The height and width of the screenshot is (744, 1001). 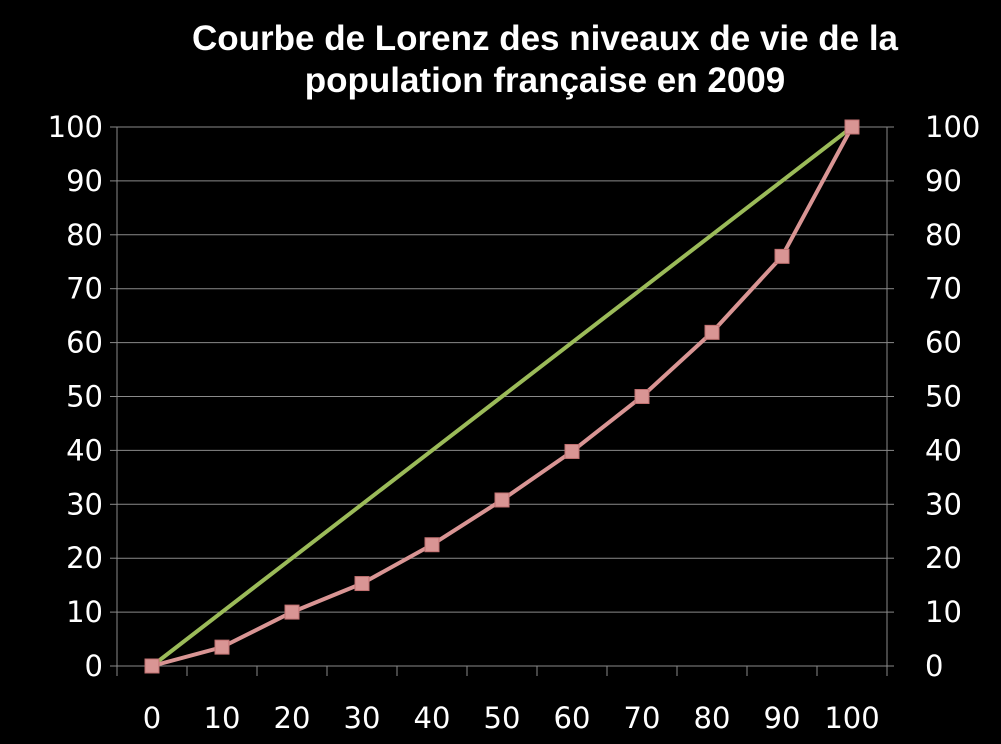 I want to click on x-tick-label: 0, so click(x=152, y=718).